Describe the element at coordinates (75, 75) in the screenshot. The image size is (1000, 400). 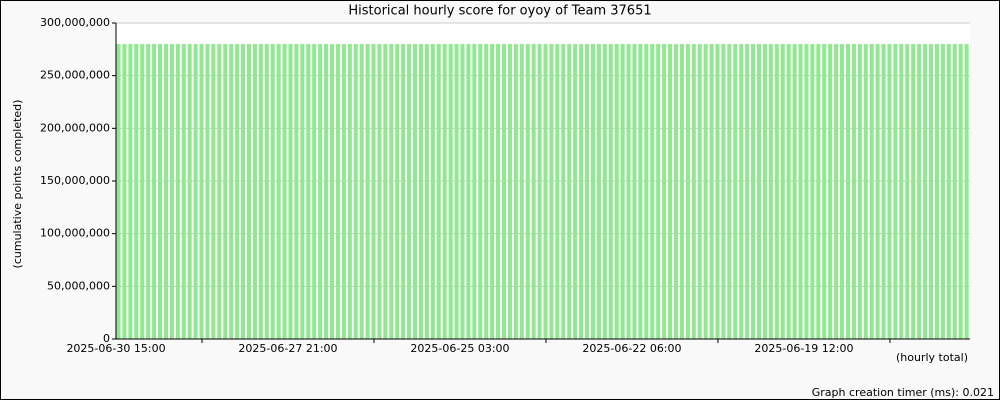
I see `y-tick-label: 250,000,000` at that location.